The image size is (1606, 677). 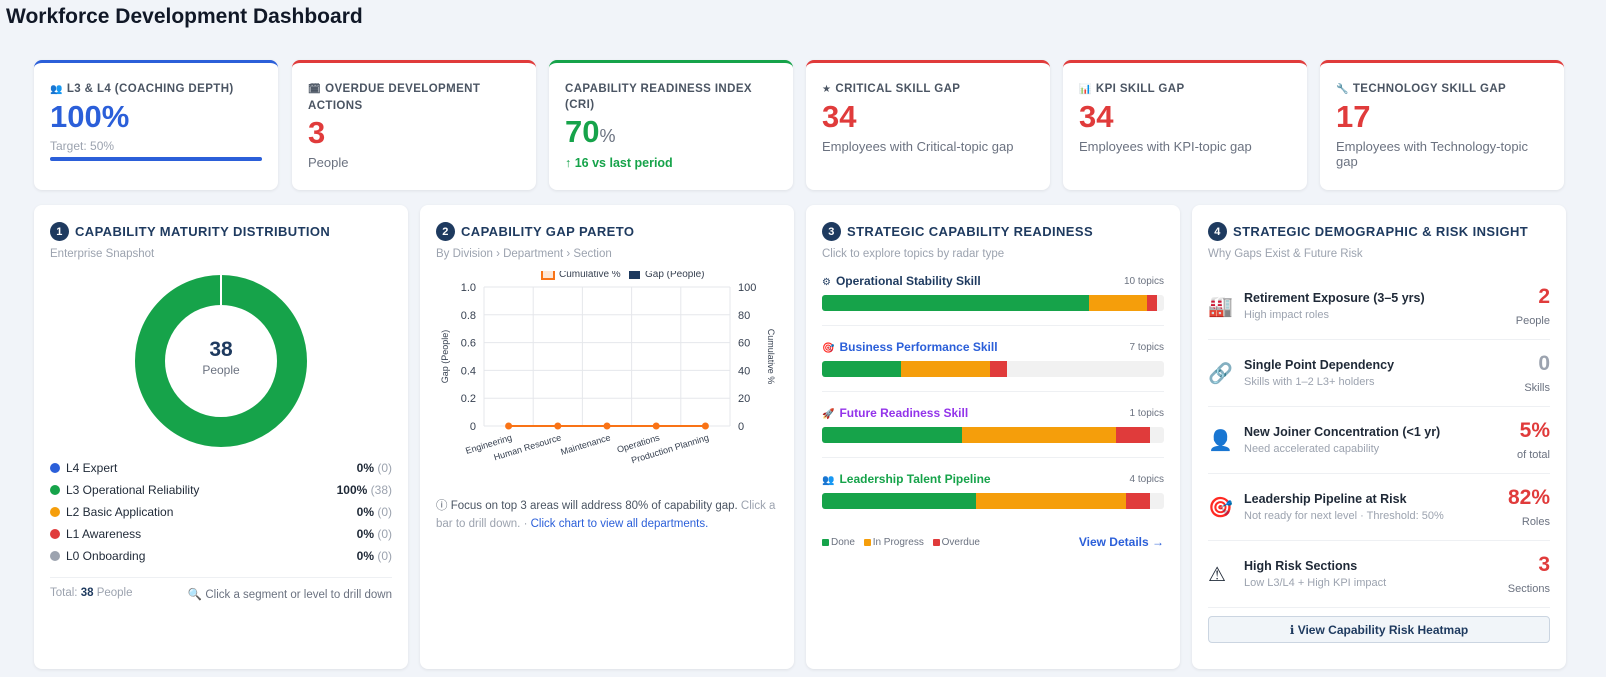 I want to click on kpi-value: 100%, so click(x=90, y=116).